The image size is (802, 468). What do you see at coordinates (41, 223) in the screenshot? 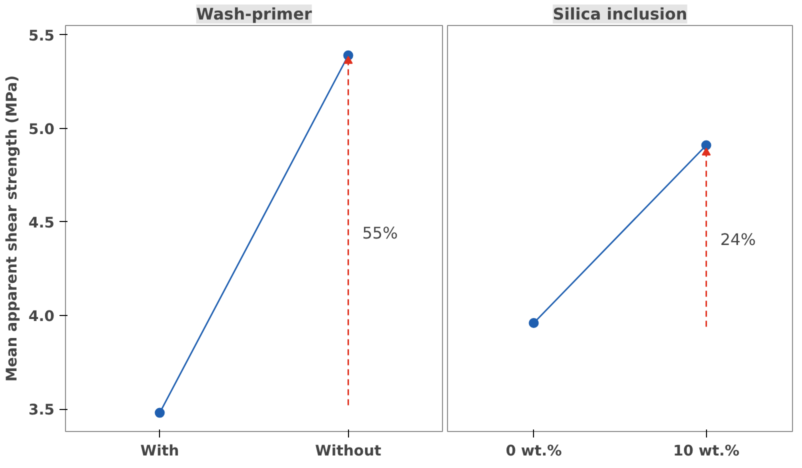
I see `y-tick-label: 4.5` at bounding box center [41, 223].